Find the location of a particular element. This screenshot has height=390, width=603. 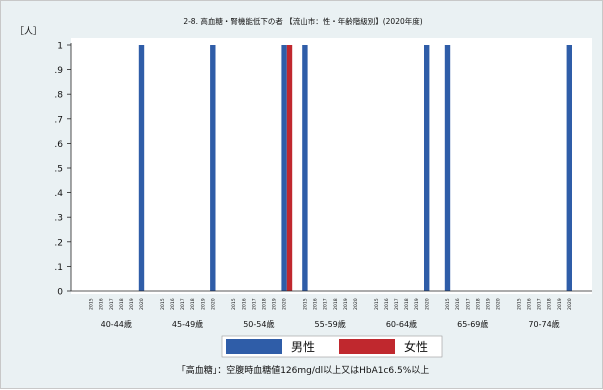

legend-swatch-female is located at coordinates (367, 346).